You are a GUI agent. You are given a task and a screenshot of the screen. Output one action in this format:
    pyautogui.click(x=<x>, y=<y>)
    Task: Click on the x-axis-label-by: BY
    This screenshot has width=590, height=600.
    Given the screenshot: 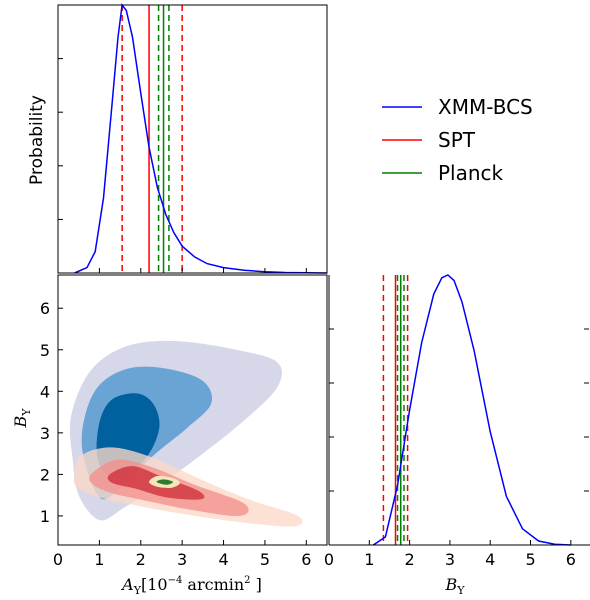 What is the action you would take?
    pyautogui.click(x=454, y=586)
    